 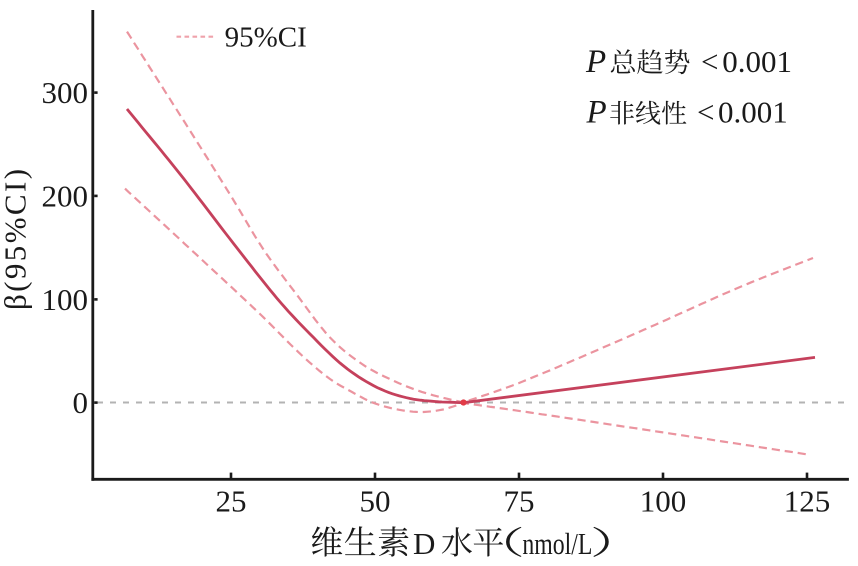 I want to click on svg-text: 300, so click(x=65, y=92).